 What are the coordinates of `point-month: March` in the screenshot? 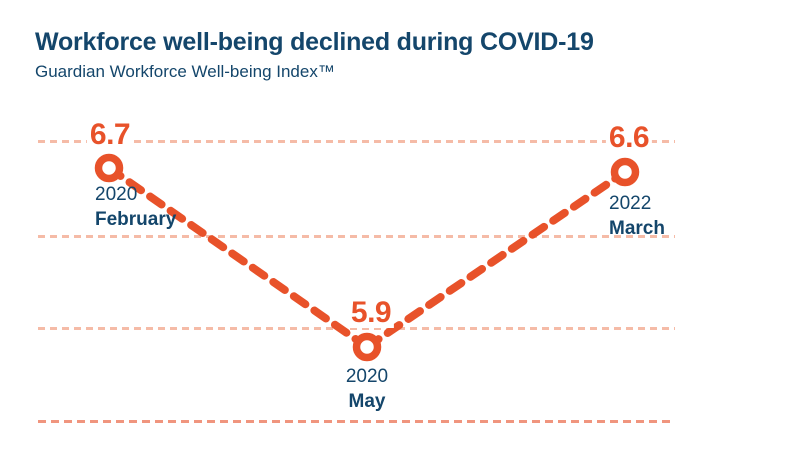 It's located at (637, 228).